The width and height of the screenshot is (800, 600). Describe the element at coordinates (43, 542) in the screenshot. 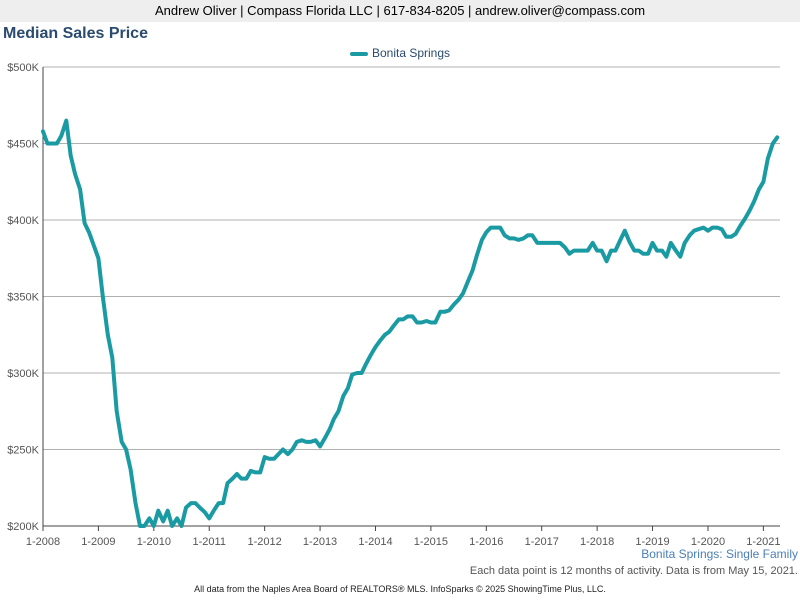

I see `x-tick-label: 1-2008` at that location.